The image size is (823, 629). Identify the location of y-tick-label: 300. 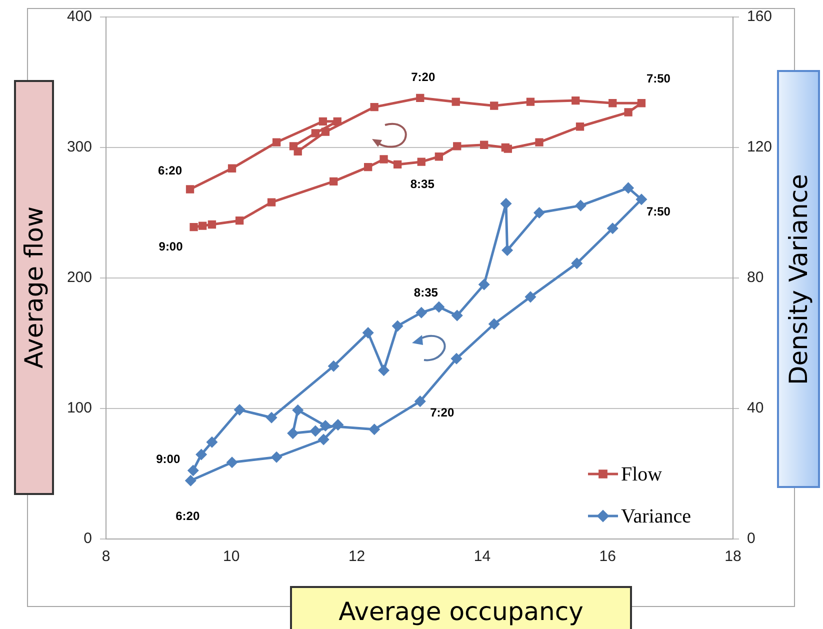
(79, 147).